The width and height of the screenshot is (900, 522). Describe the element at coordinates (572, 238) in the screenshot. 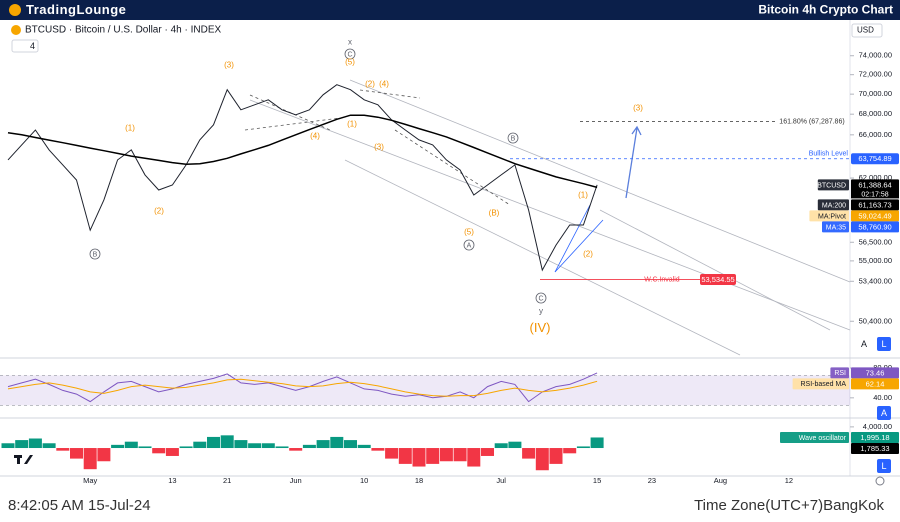

I see `wedge-line` at that location.